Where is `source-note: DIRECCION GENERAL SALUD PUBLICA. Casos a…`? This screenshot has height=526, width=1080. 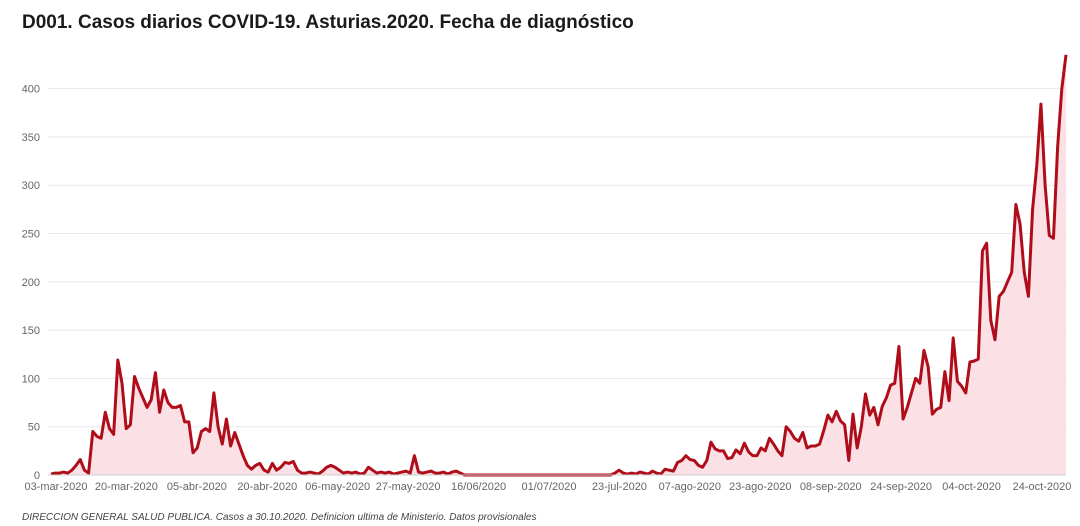 source-note: DIRECCION GENERAL SALUD PUBLICA. Casos a… is located at coordinates (279, 517).